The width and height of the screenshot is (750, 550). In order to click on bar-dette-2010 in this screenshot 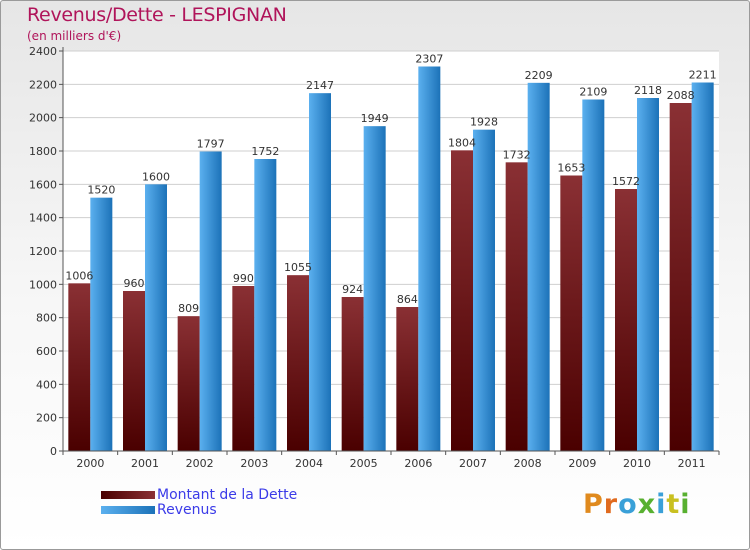, I will do `click(626, 320)`.